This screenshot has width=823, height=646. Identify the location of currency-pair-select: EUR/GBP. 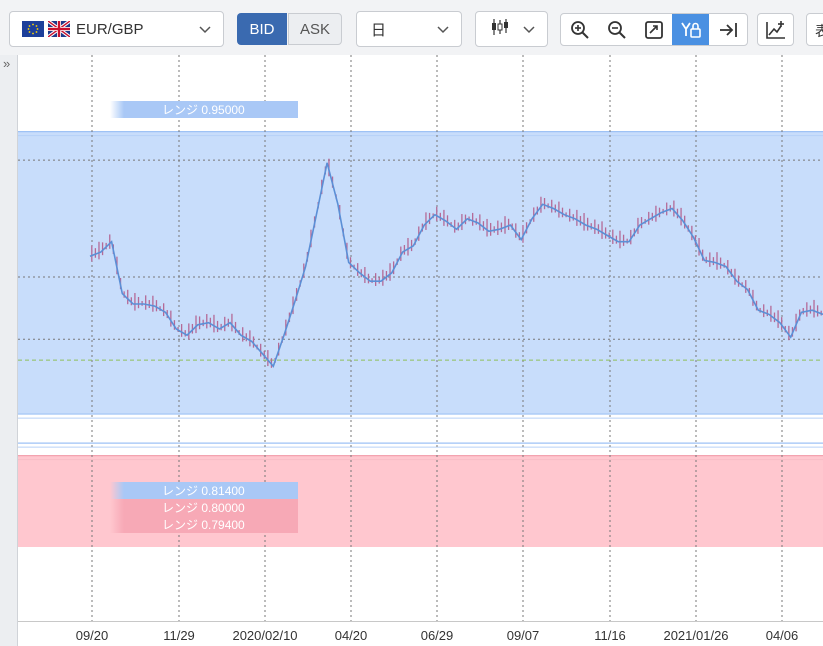
(116, 29).